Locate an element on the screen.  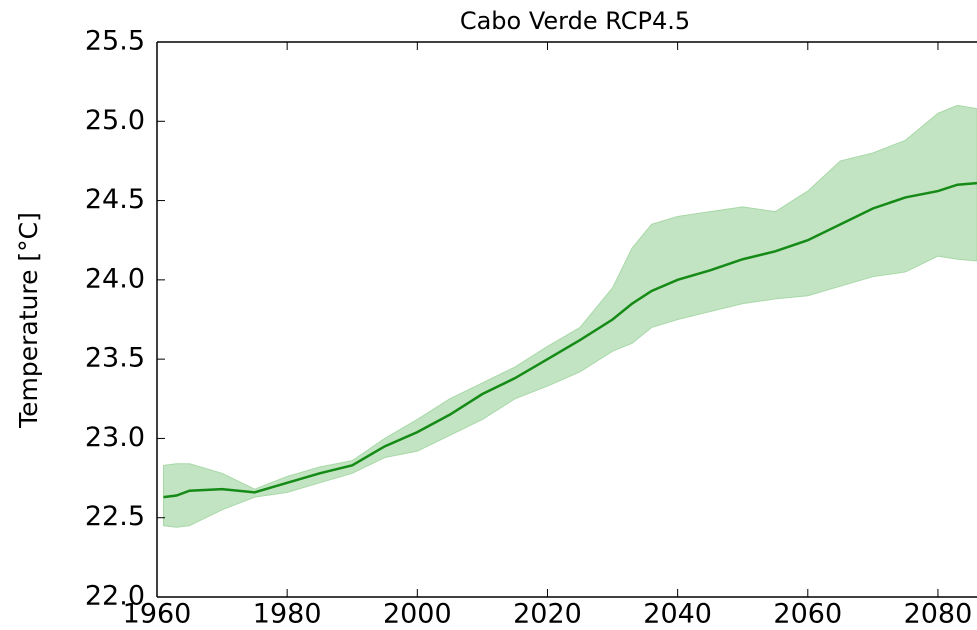
y-tick-label: 24.5 is located at coordinates (115, 199).